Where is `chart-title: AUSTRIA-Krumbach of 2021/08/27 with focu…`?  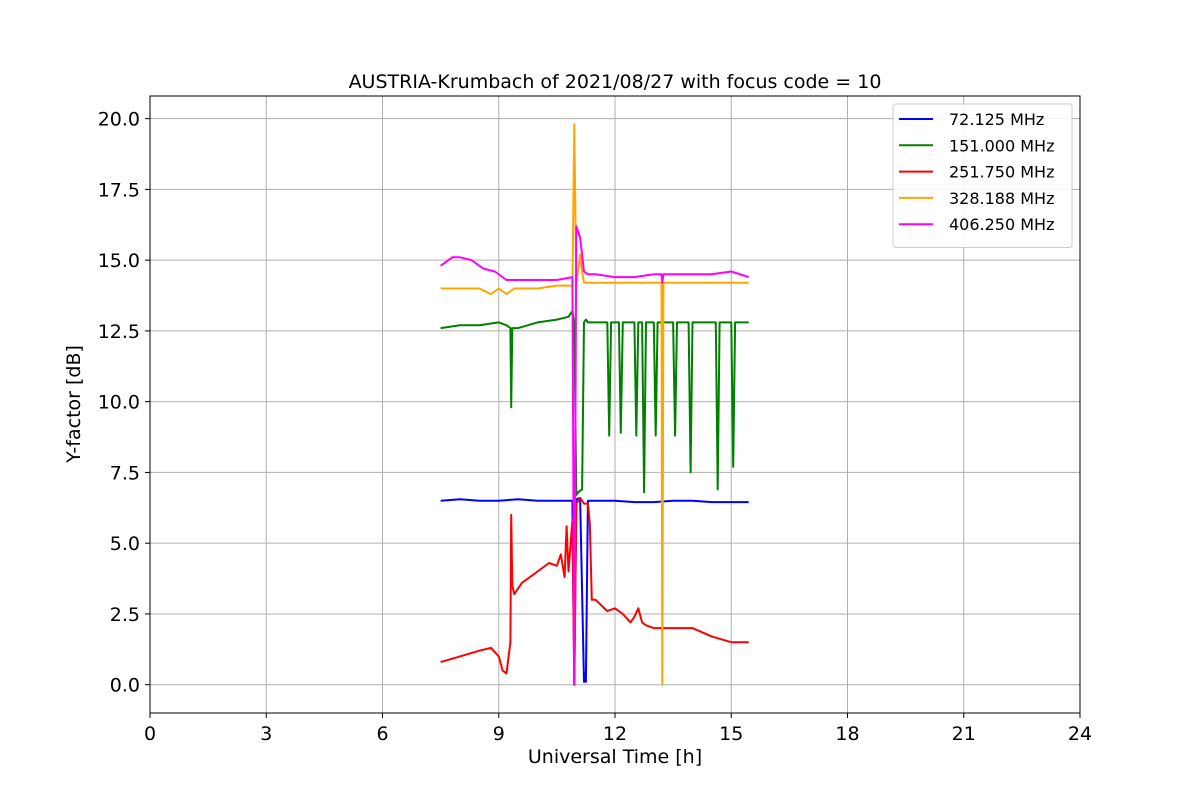 chart-title: AUSTRIA-Krumbach of 2021/08/27 with focu… is located at coordinates (615, 82).